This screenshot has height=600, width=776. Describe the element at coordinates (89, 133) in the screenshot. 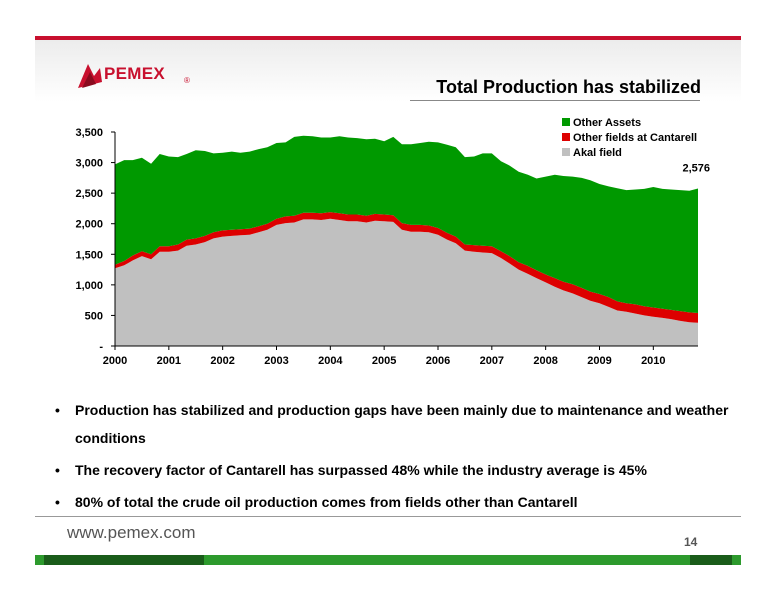

I see `y-tick-label: 3,500` at that location.